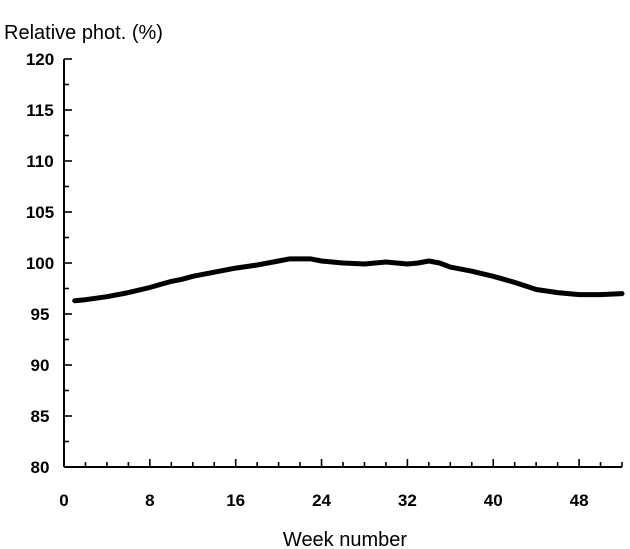  Describe the element at coordinates (40, 365) in the screenshot. I see `y-tick-label: 90` at that location.